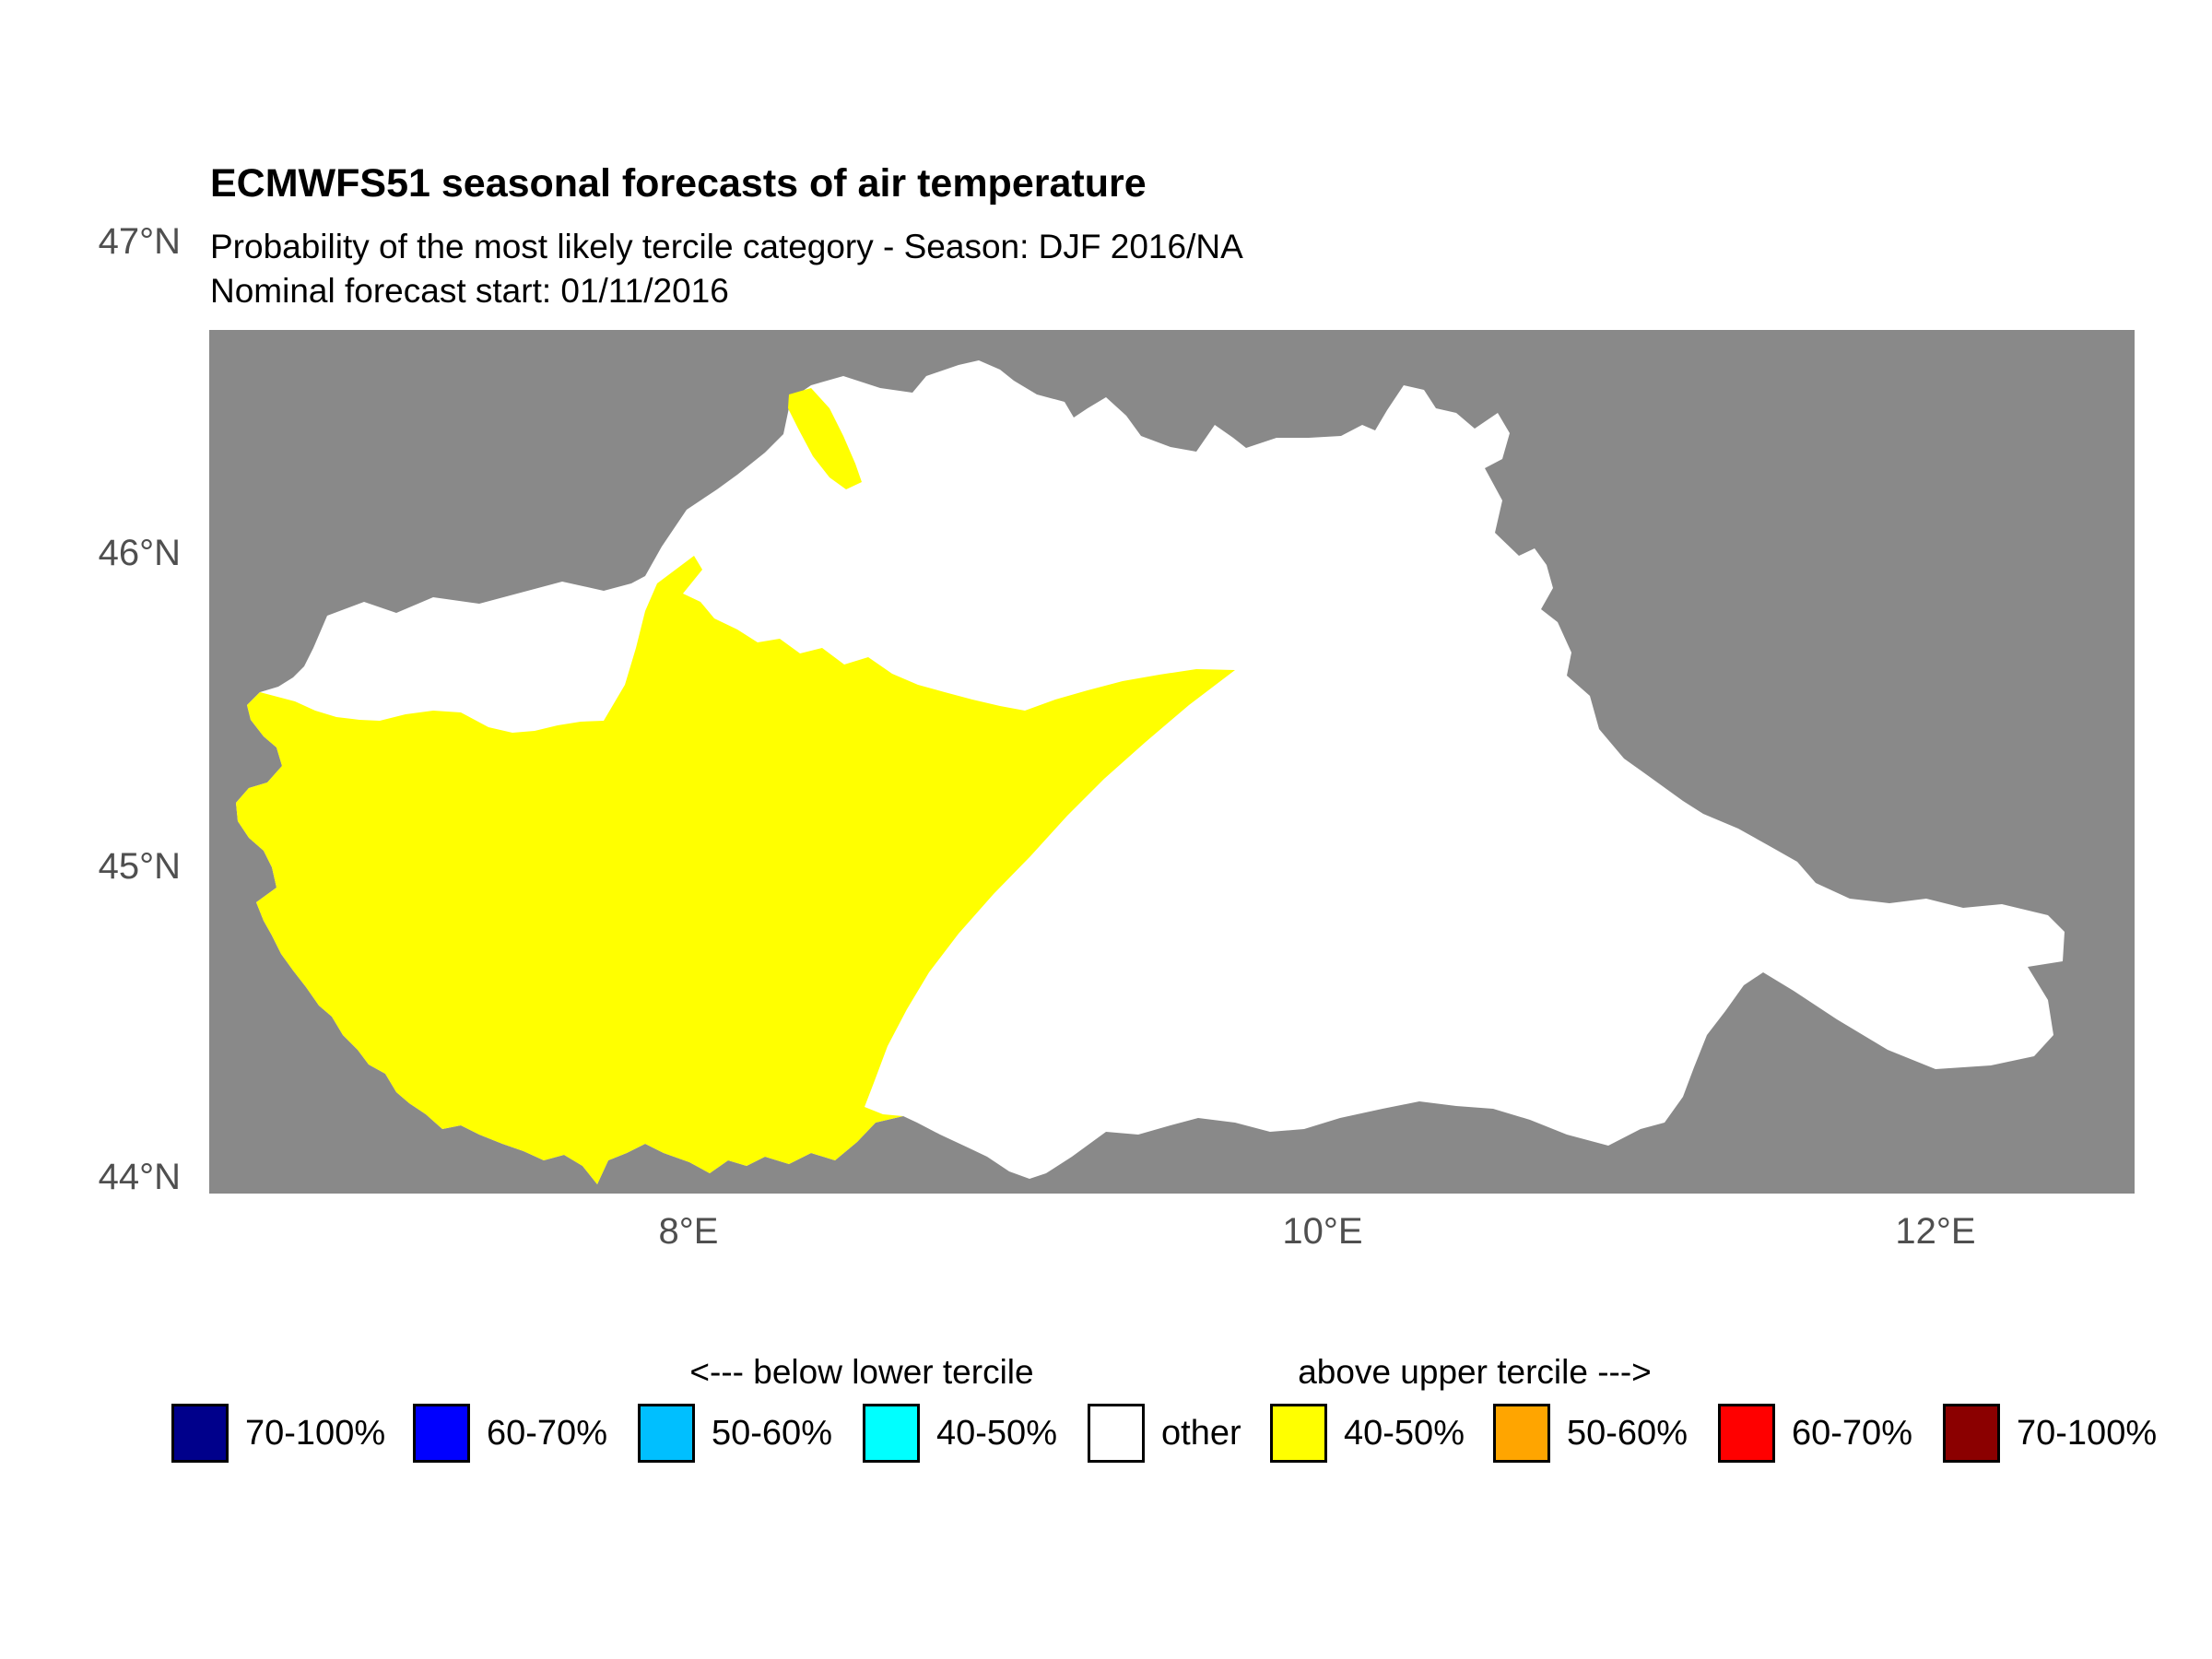 The width and height of the screenshot is (2212, 1659). What do you see at coordinates (139, 866) in the screenshot?
I see `y-tick-45n: 45°N` at bounding box center [139, 866].